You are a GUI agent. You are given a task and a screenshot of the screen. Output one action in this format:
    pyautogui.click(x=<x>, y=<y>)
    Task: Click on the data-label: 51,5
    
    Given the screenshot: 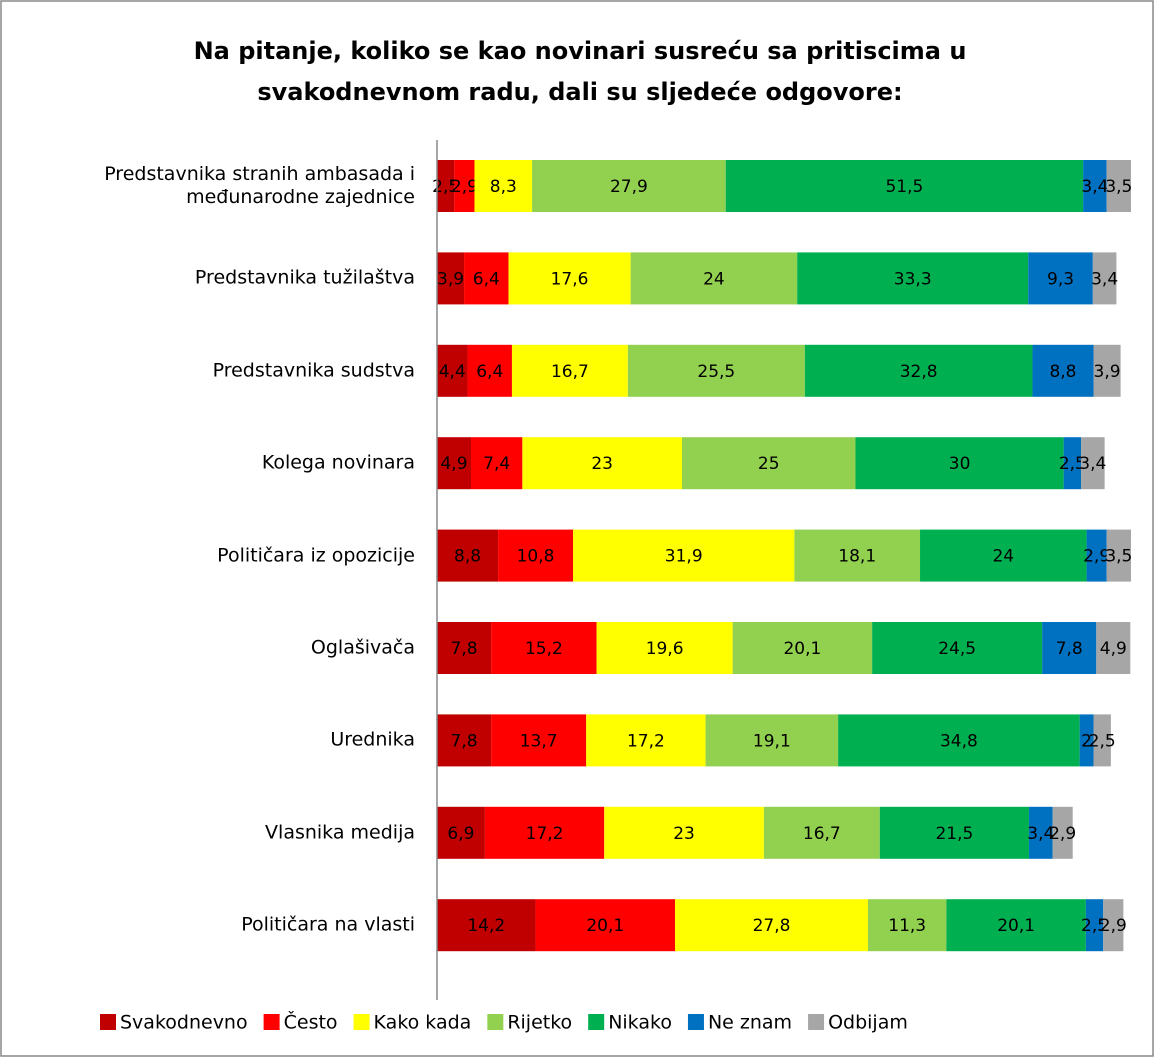 What is the action you would take?
    pyautogui.click(x=904, y=187)
    